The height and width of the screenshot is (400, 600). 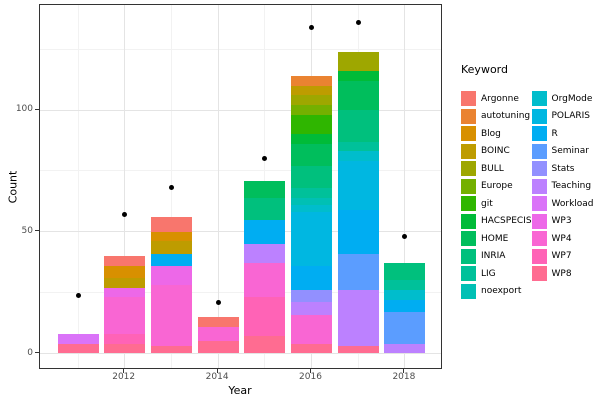 I want to click on legend-item-BULL: BULL, so click(x=496, y=168).